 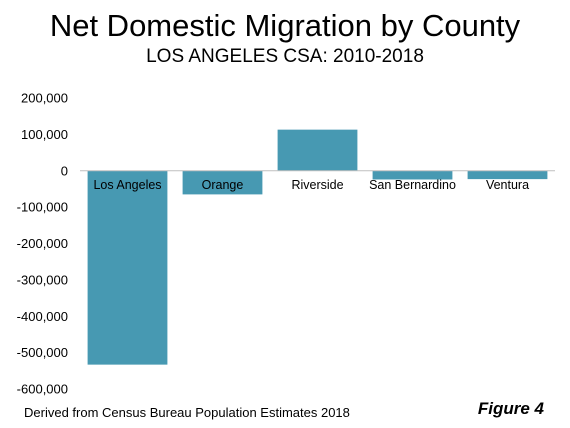 I want to click on y-tick-label: -100,000, so click(x=42, y=207).